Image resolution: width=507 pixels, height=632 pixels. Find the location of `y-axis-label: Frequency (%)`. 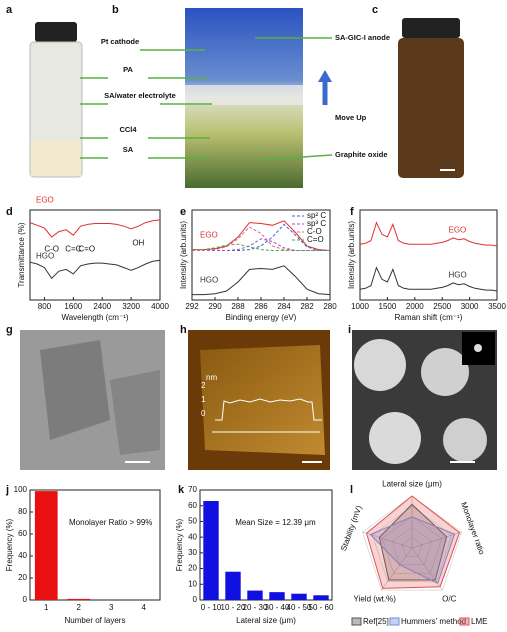

y-axis-label: Frequency (%) is located at coordinates (9, 544).